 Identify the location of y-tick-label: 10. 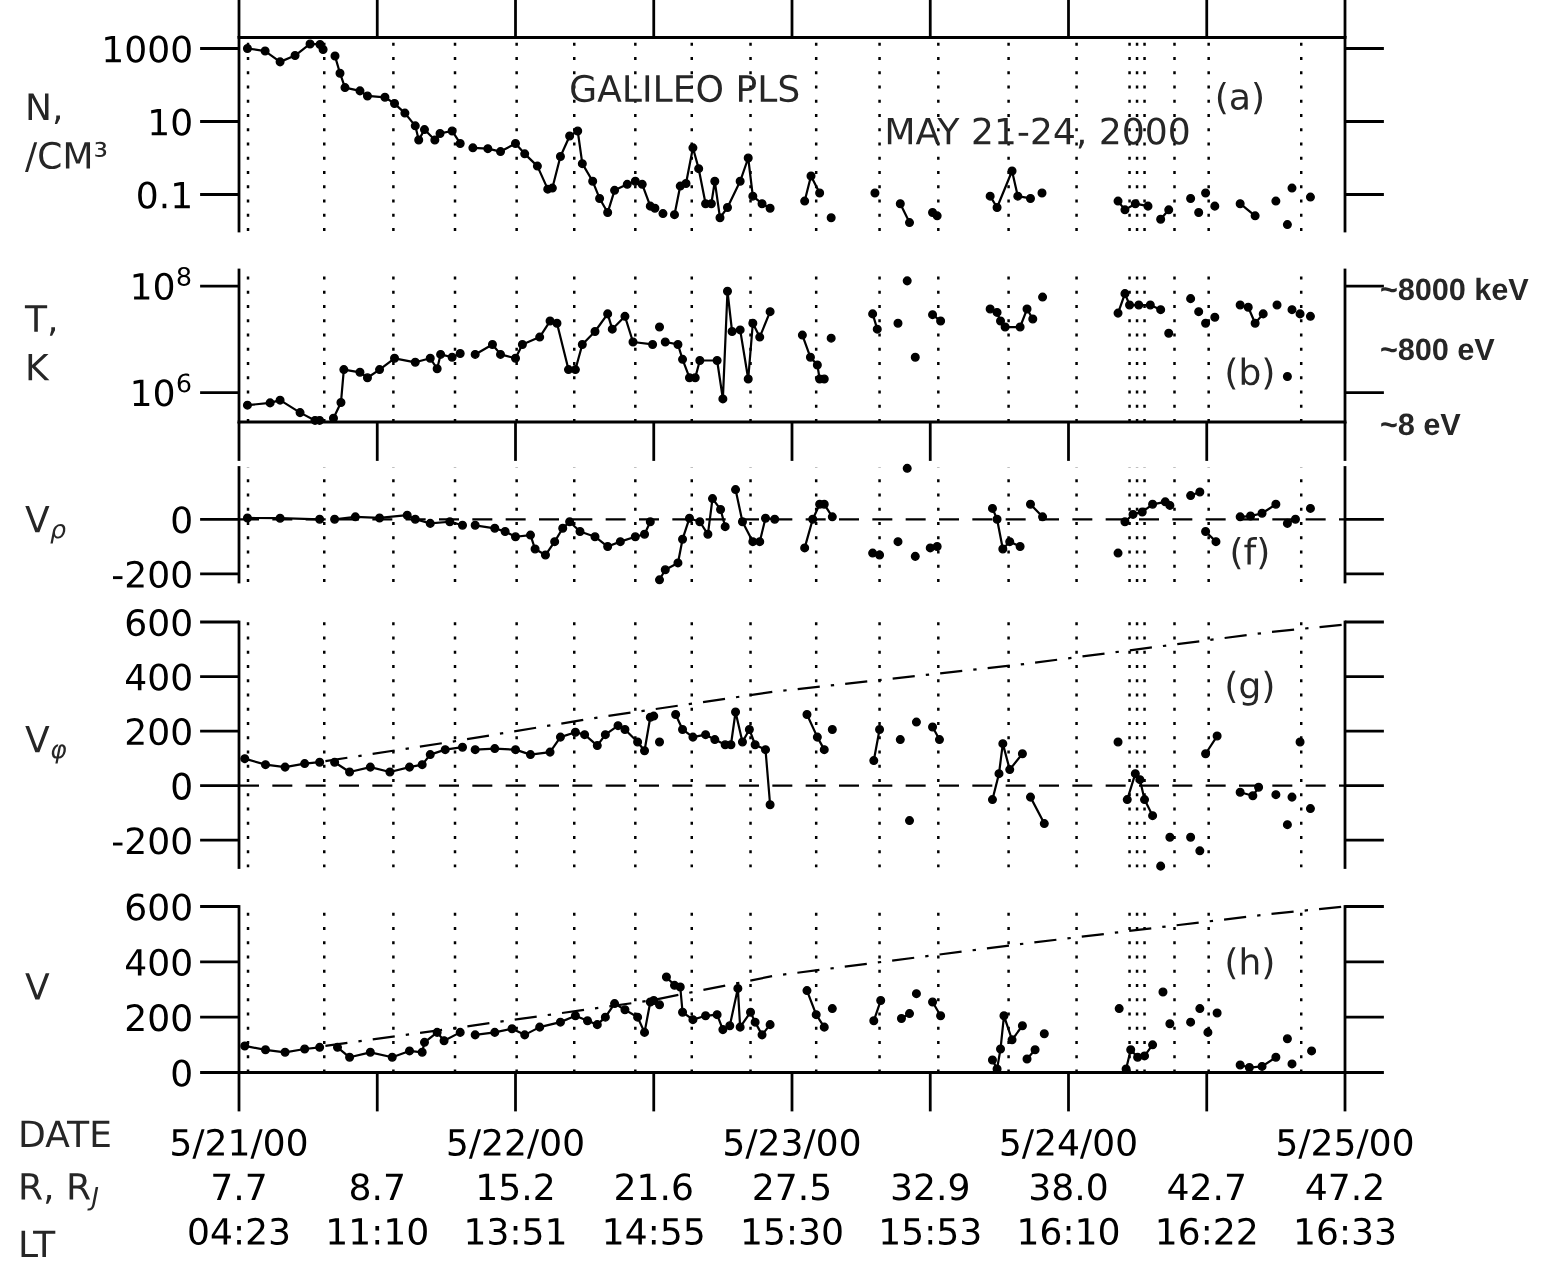
(171, 122).